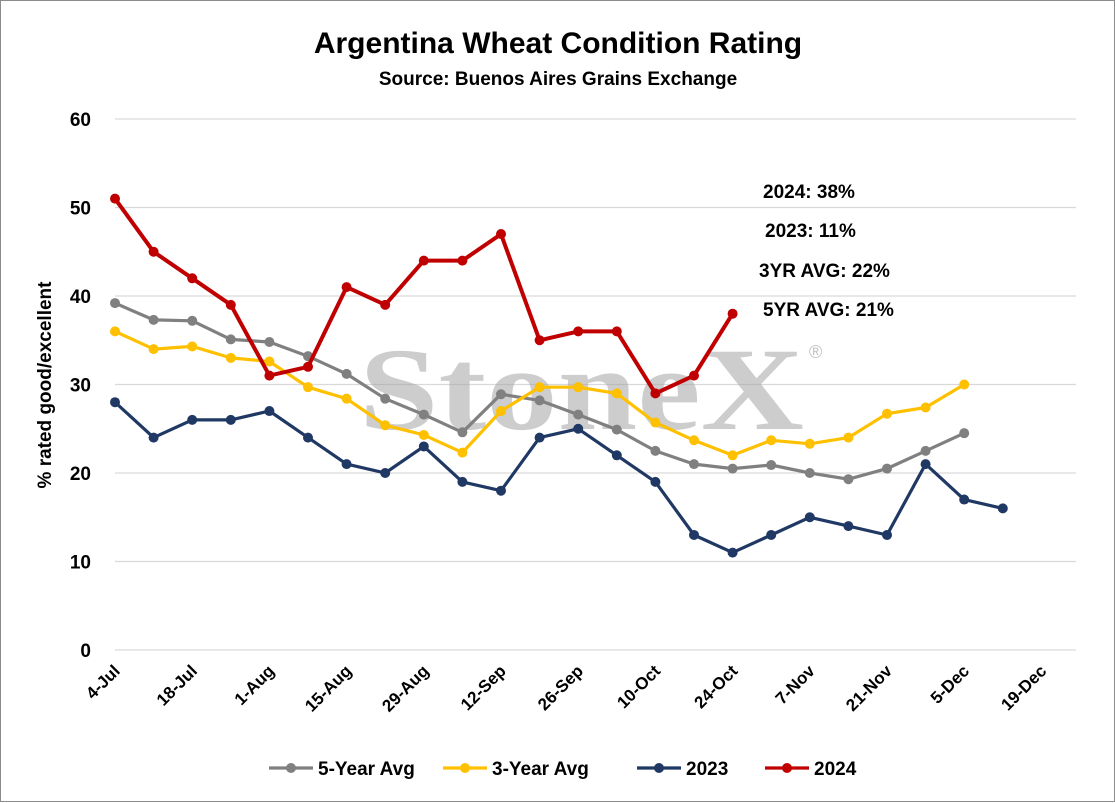 This screenshot has height=803, width=1115. I want to click on x-tick-label: 24-Oct, so click(716, 686).